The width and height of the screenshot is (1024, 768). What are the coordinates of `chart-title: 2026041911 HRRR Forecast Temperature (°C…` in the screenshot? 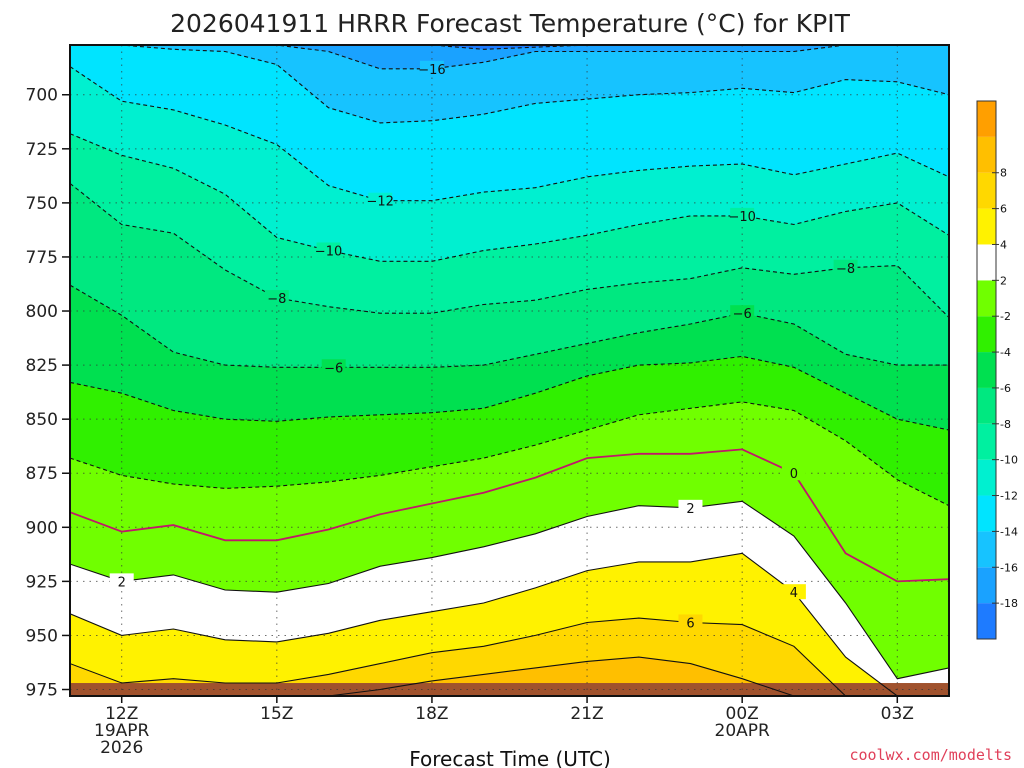 It's located at (510, 23).